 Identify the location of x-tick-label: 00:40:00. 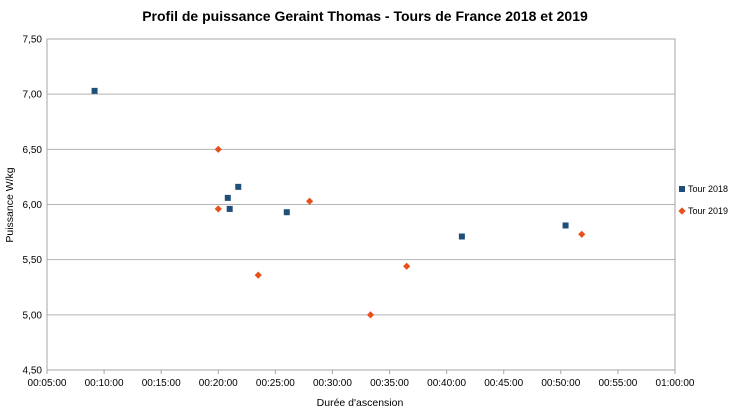
(446, 383).